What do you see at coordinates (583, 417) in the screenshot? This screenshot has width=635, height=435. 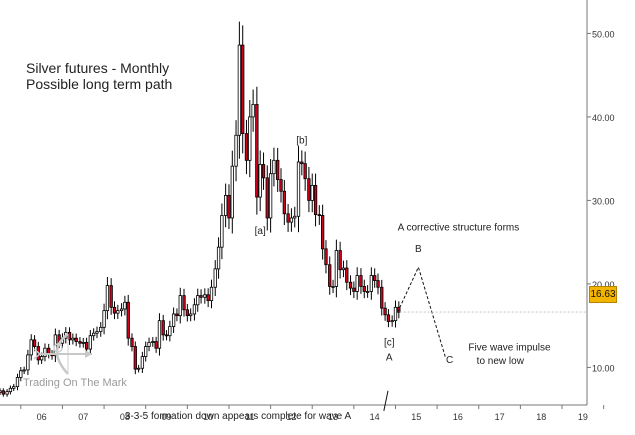 I see `x-tick-label: 19` at bounding box center [583, 417].